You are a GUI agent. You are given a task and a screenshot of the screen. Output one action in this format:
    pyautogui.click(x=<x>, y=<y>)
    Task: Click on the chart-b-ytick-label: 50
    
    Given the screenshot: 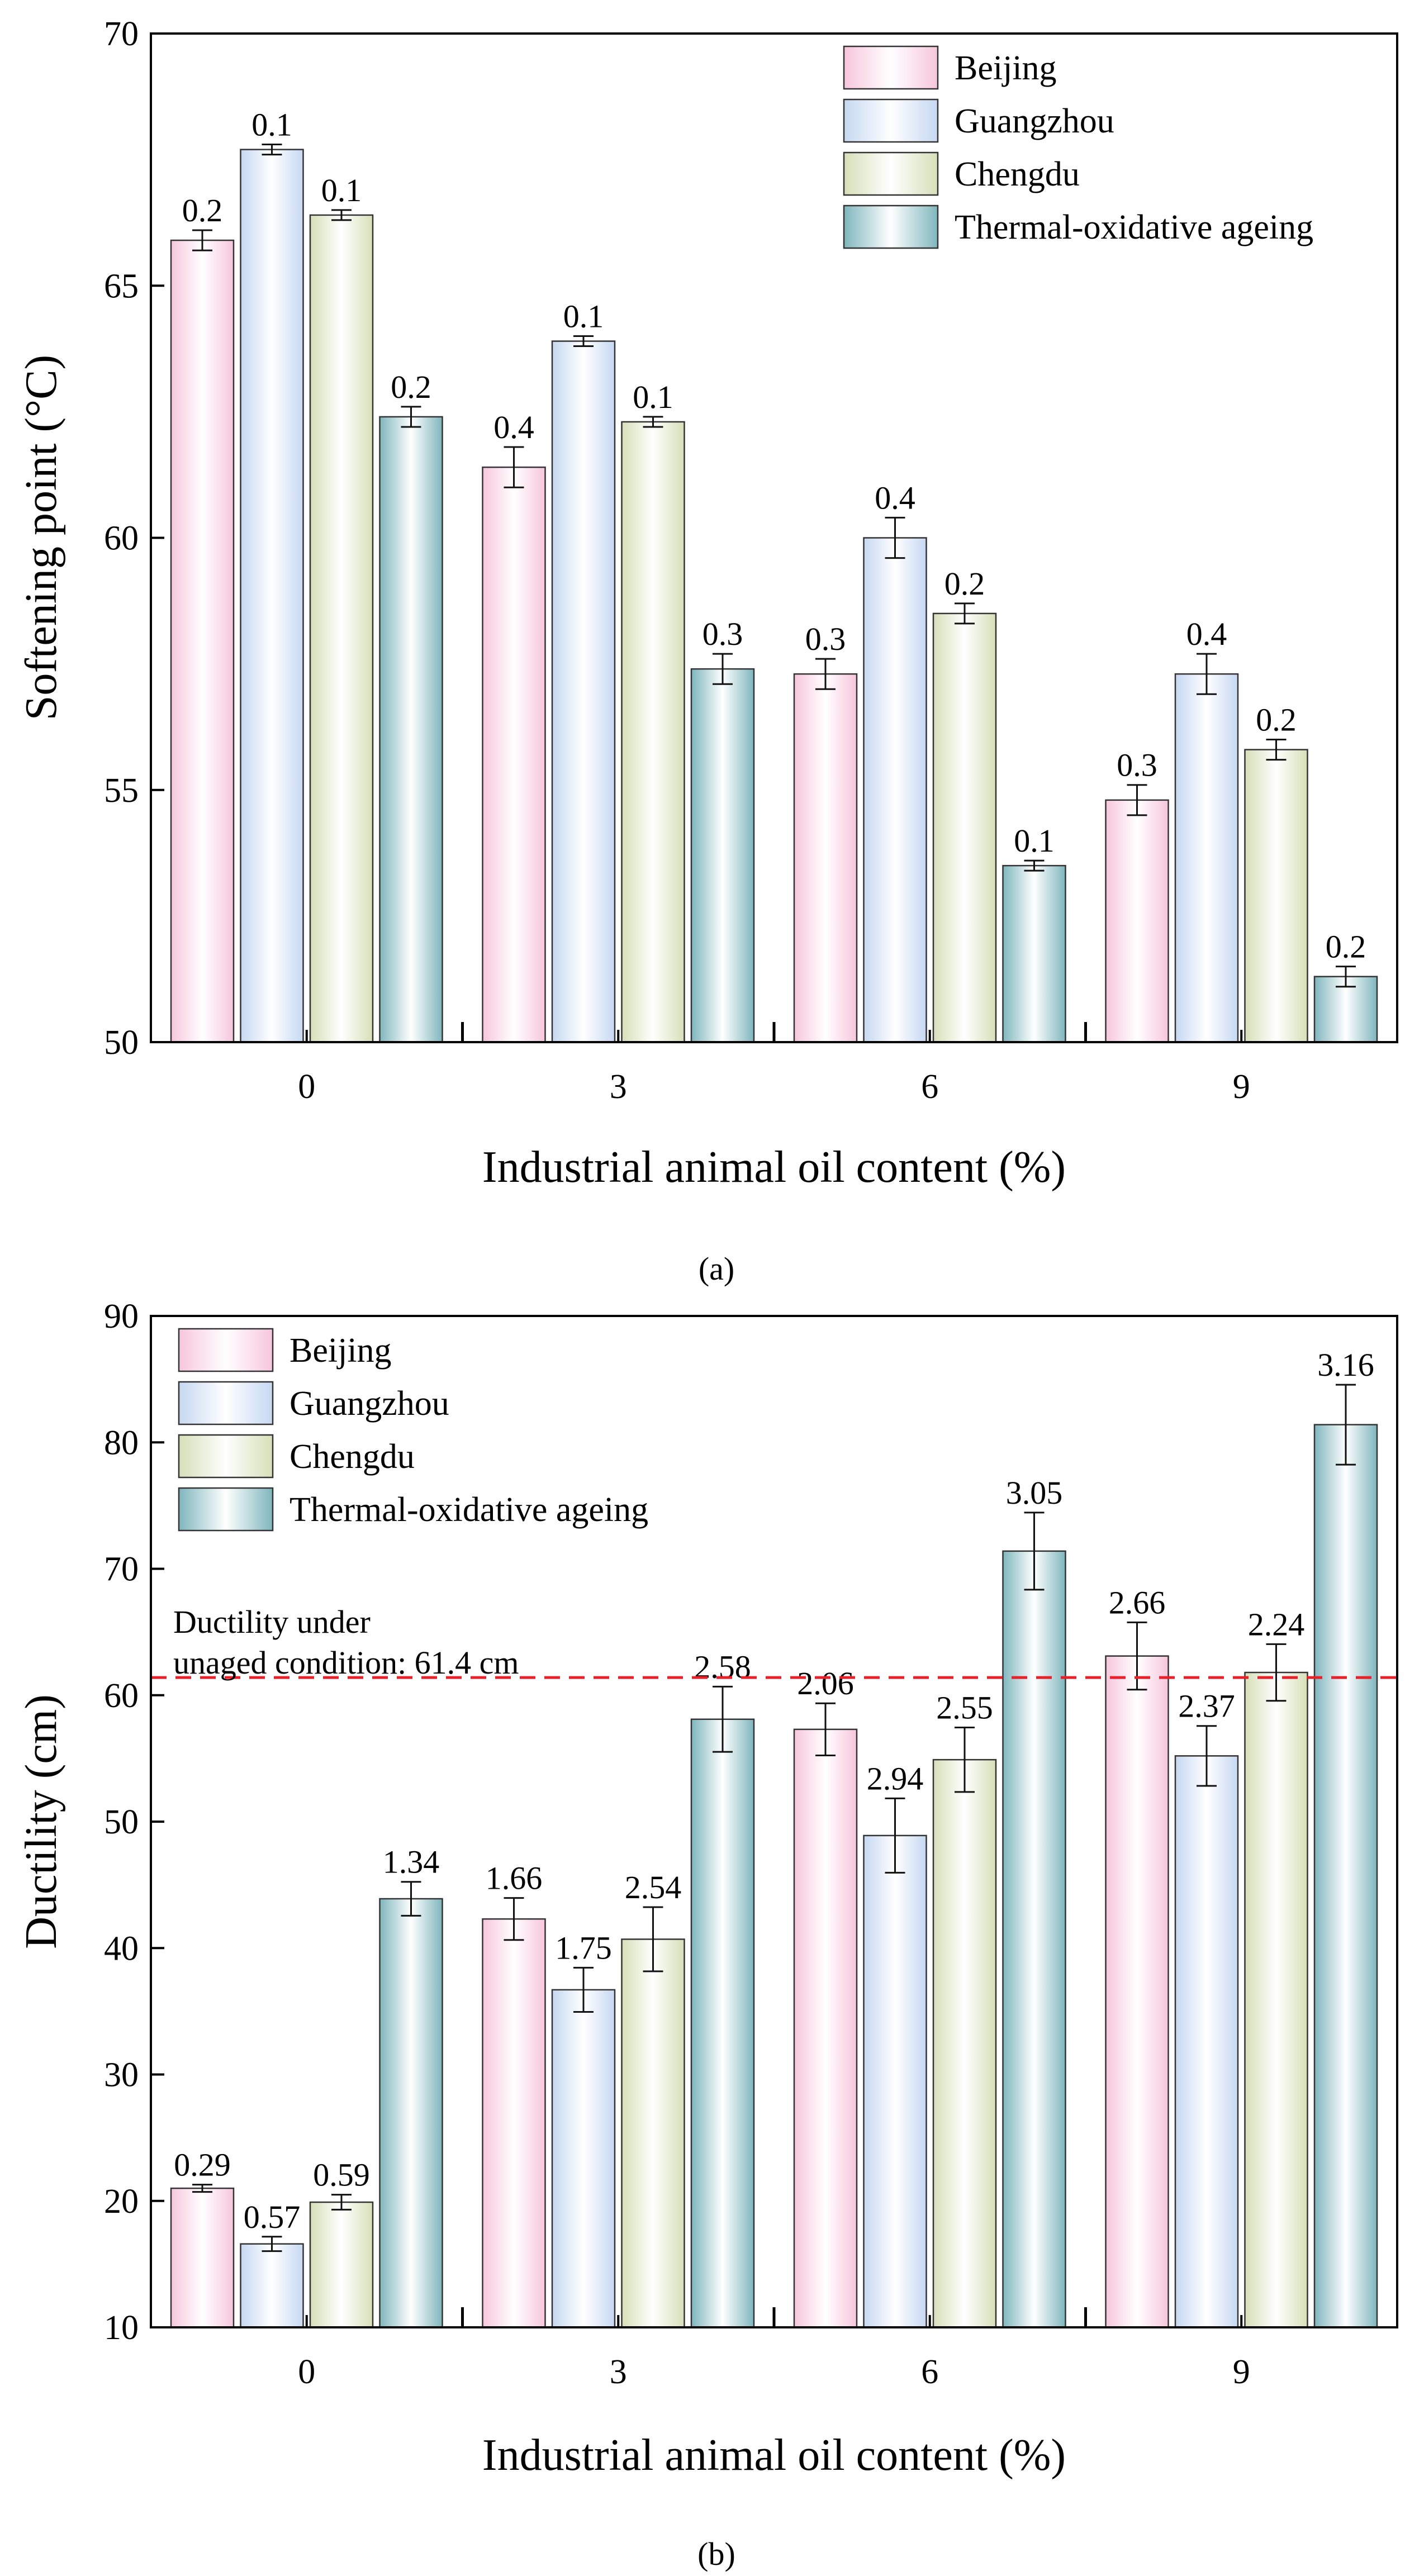 What is the action you would take?
    pyautogui.click(x=121, y=1822)
    